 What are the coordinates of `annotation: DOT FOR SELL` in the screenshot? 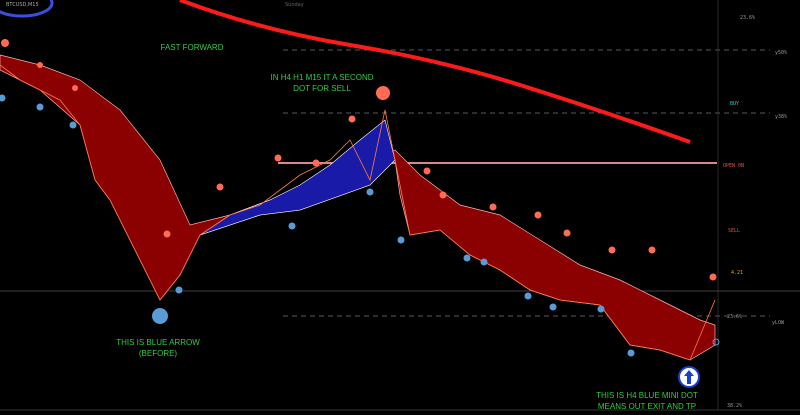 It's located at (322, 88).